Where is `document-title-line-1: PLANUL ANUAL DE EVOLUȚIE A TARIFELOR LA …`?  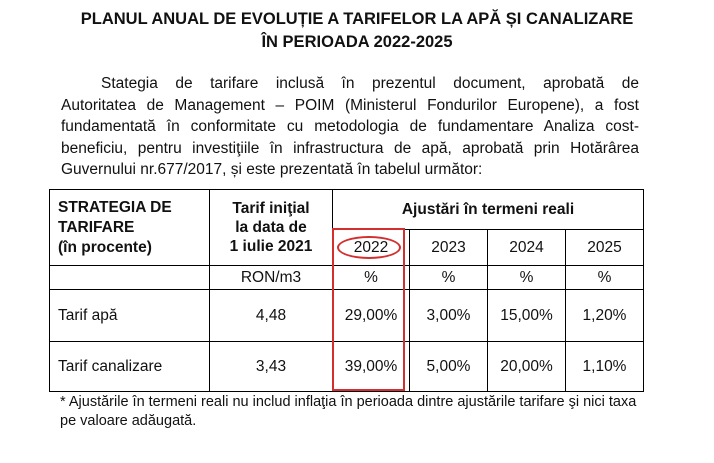 document-title-line-1: PLANUL ANUAL DE EVOLUȚIE A TARIFELOR LA … is located at coordinates (357, 19).